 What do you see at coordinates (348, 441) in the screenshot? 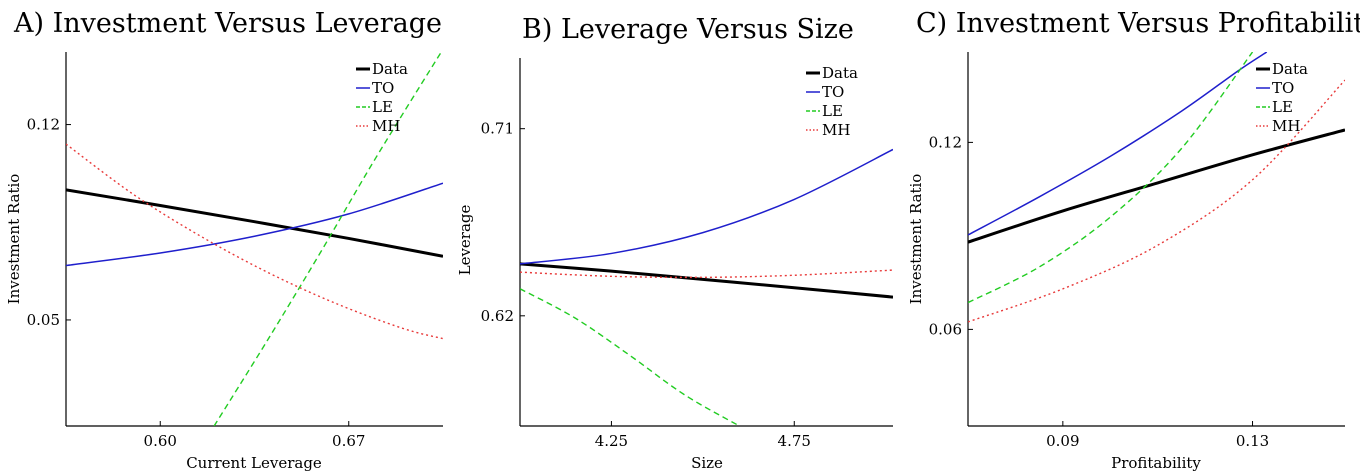
I see `panel-a-x-tick-label: 0.67` at bounding box center [348, 441].